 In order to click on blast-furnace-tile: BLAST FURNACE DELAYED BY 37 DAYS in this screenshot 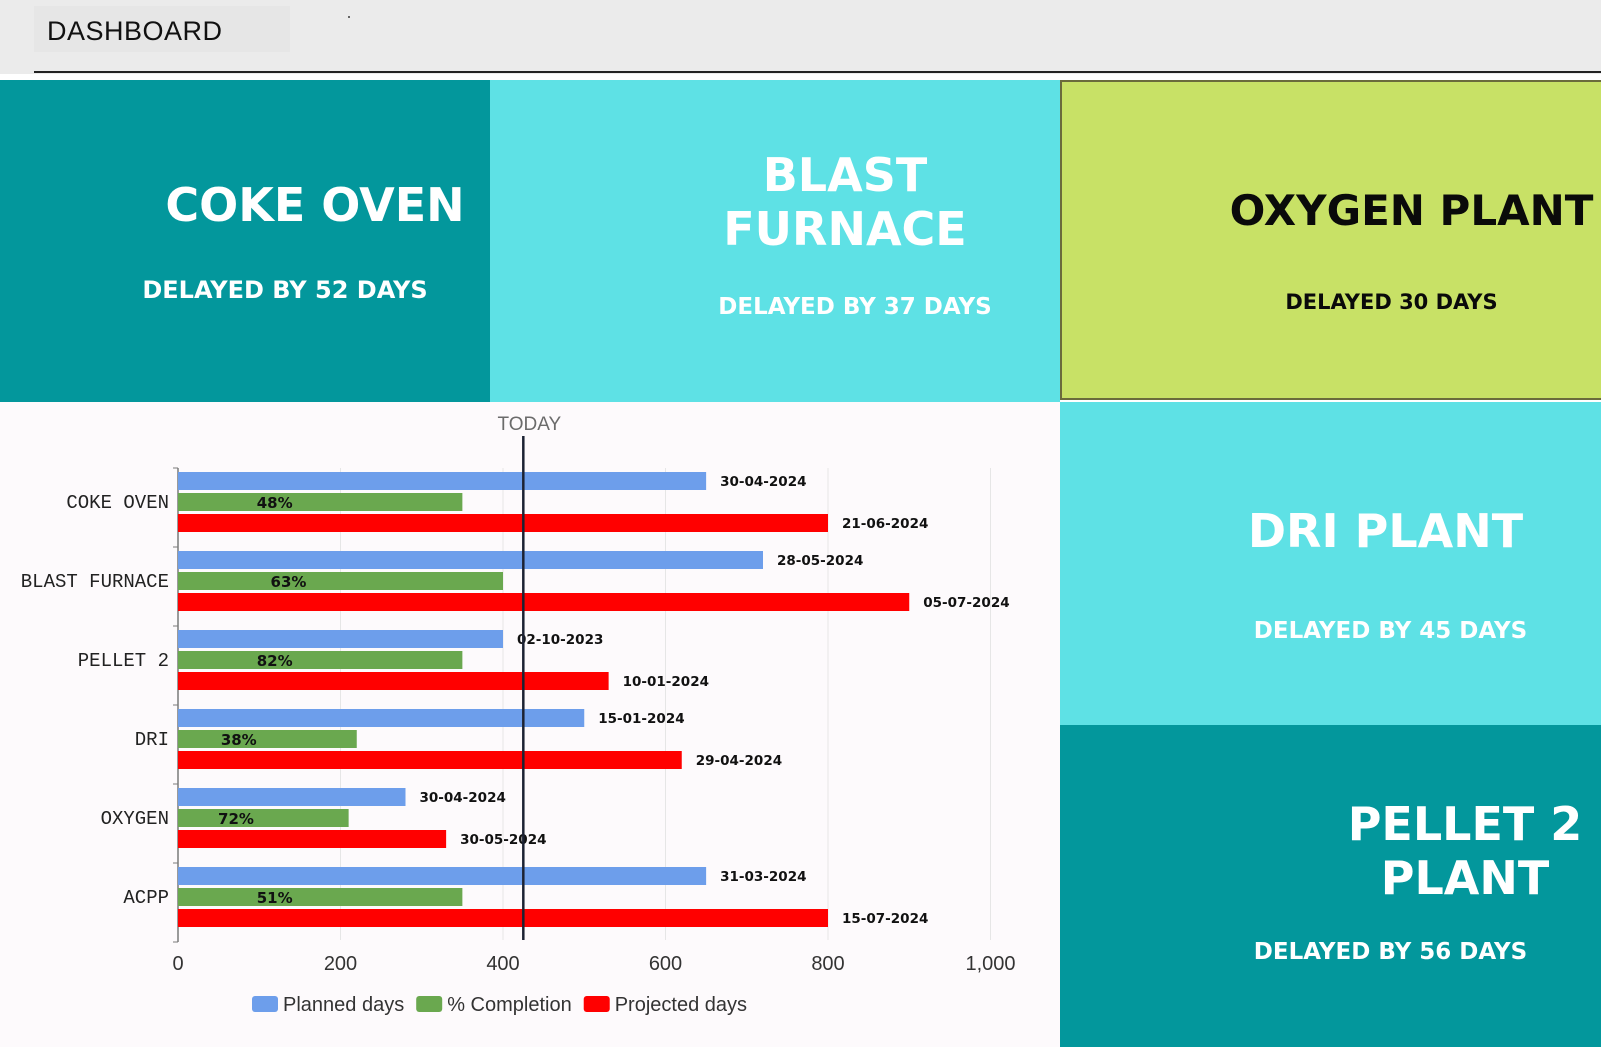, I will do `click(775, 241)`.